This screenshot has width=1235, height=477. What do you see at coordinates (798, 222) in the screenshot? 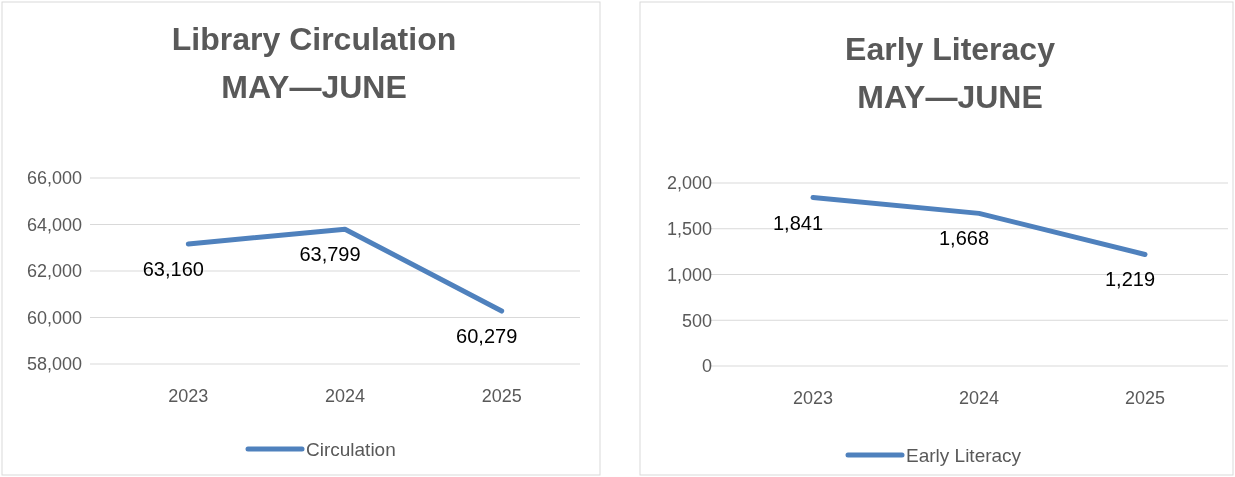
I see `data-label: 1,841` at bounding box center [798, 222].